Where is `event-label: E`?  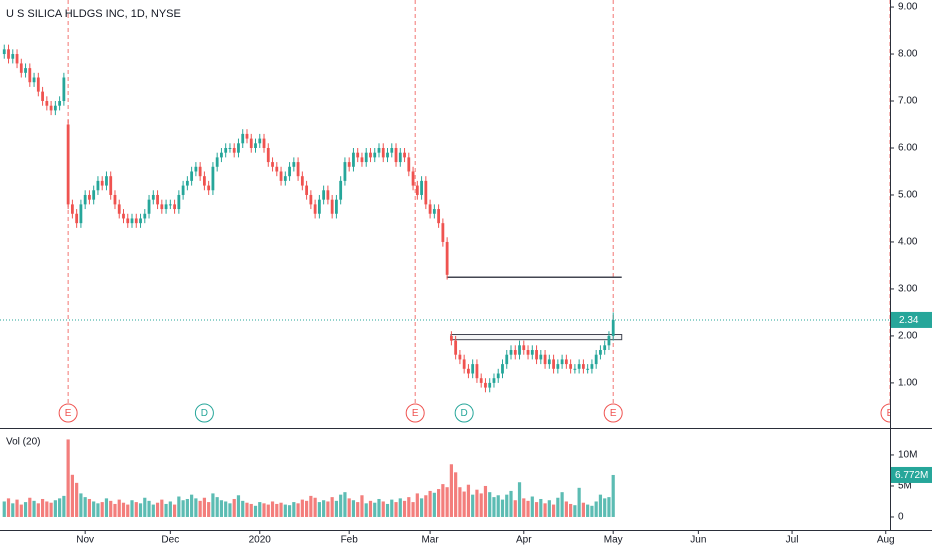
event-label: E is located at coordinates (68, 413).